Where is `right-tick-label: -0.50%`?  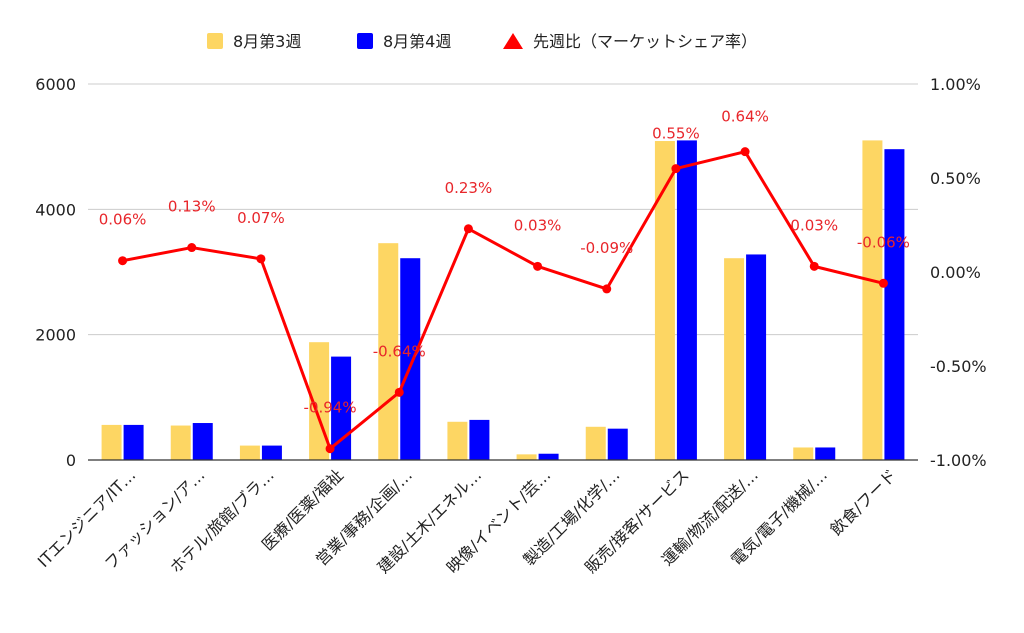
right-tick-label: -0.50% is located at coordinates (958, 366).